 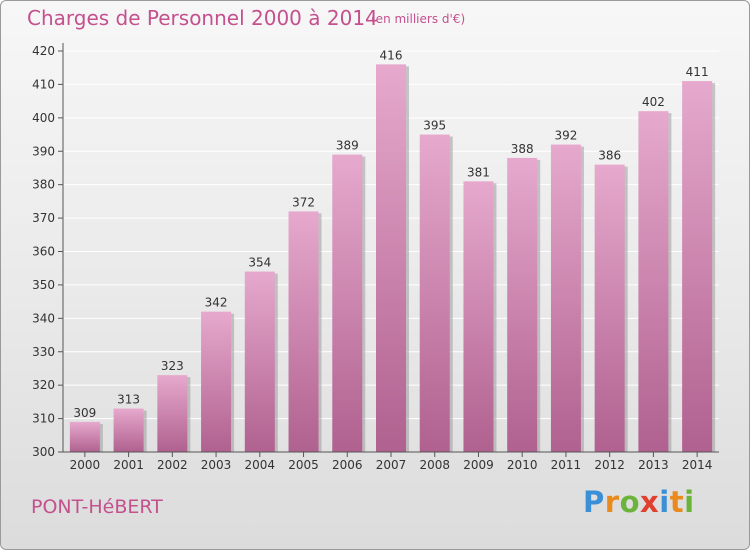 I want to click on x-tick-label-2002: 2002, so click(x=172, y=465).